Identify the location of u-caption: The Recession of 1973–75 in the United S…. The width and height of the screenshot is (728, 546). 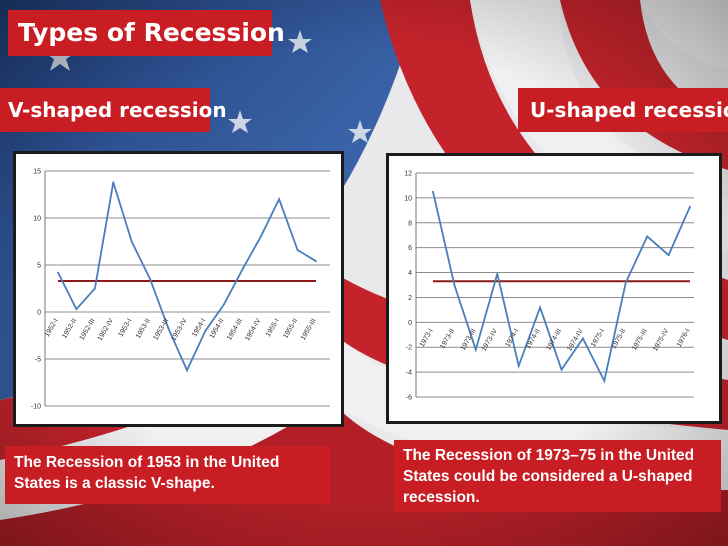
(557, 476).